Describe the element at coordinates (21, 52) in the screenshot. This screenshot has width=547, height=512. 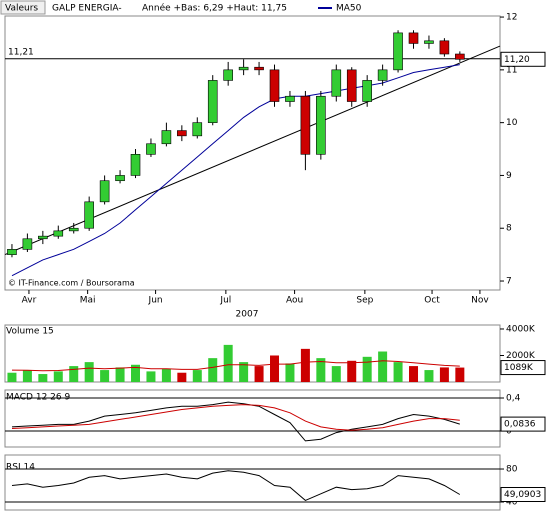
I see `reference-label: 11,21` at that location.